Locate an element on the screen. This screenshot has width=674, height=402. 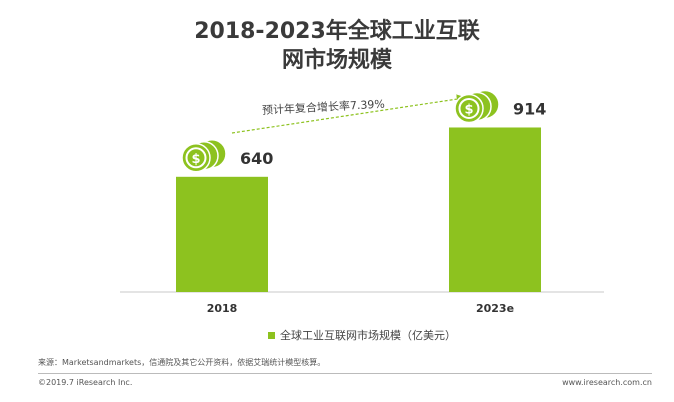
website: www.iresearch.com.cn is located at coordinates (607, 382).